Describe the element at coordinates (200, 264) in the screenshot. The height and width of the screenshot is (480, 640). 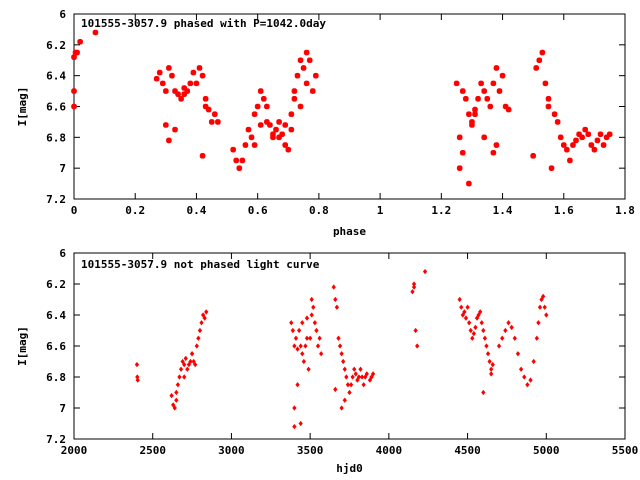
I see `plot-title: 101555-3057.9 not phased light curve` at that location.